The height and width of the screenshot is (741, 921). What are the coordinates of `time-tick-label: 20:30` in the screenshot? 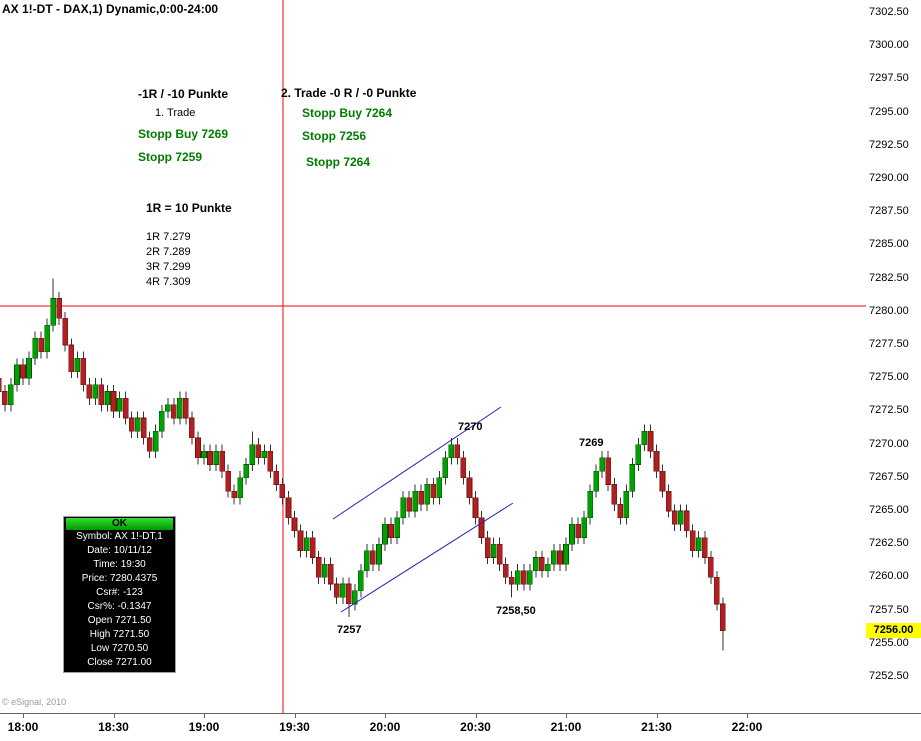 It's located at (475, 727).